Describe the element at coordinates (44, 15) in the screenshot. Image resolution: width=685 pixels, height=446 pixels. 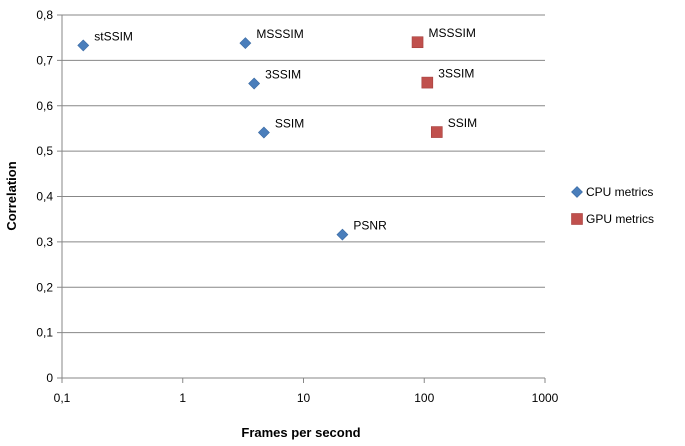
I see `y-tick-label: 0,8` at that location.